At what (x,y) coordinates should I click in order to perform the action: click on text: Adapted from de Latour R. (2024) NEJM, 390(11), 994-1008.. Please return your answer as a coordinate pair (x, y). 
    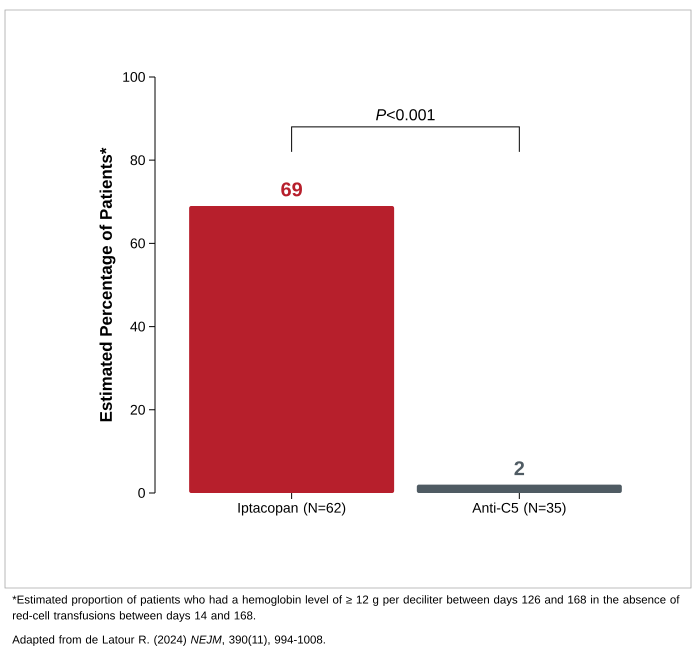
    Looking at the image, I should click on (168, 640).